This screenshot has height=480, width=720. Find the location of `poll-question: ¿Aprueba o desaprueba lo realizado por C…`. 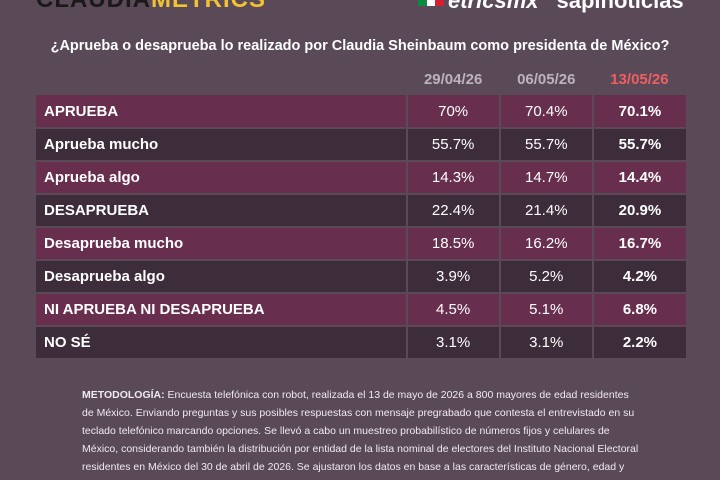

poll-question: ¿Aprueba o desaprueba lo realizado por C… is located at coordinates (360, 46).